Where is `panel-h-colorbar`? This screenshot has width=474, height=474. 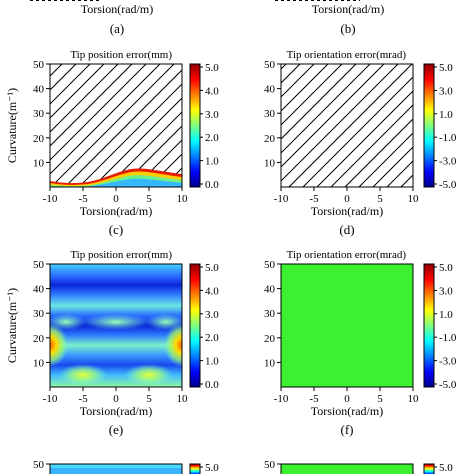
panel-h-colorbar is located at coordinates (429, 468).